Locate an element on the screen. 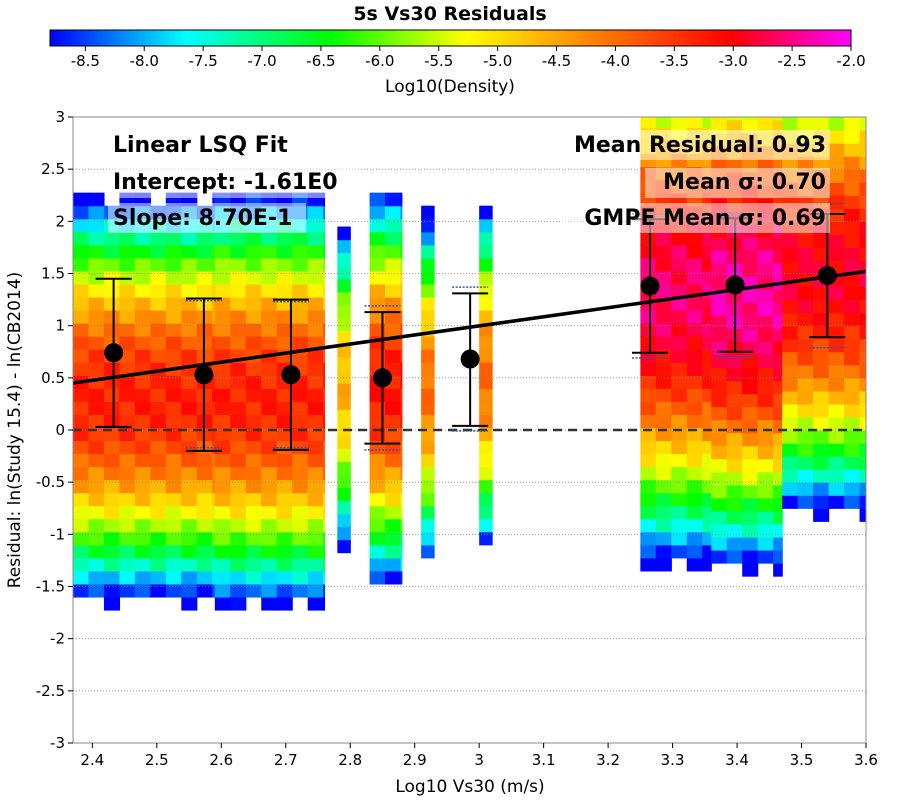 The image size is (900, 800). fit-title-text: Linear LSQ Fit is located at coordinates (200, 145).